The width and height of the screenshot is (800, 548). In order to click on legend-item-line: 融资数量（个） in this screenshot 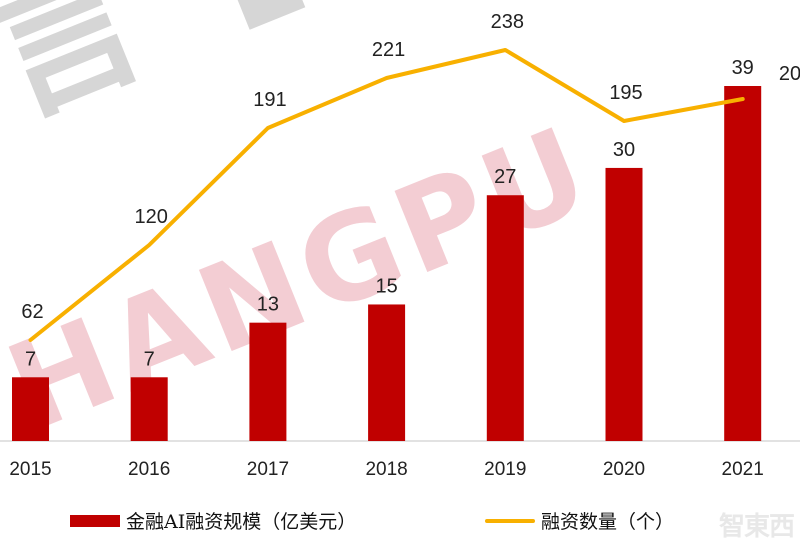, I will do `click(579, 520)`.